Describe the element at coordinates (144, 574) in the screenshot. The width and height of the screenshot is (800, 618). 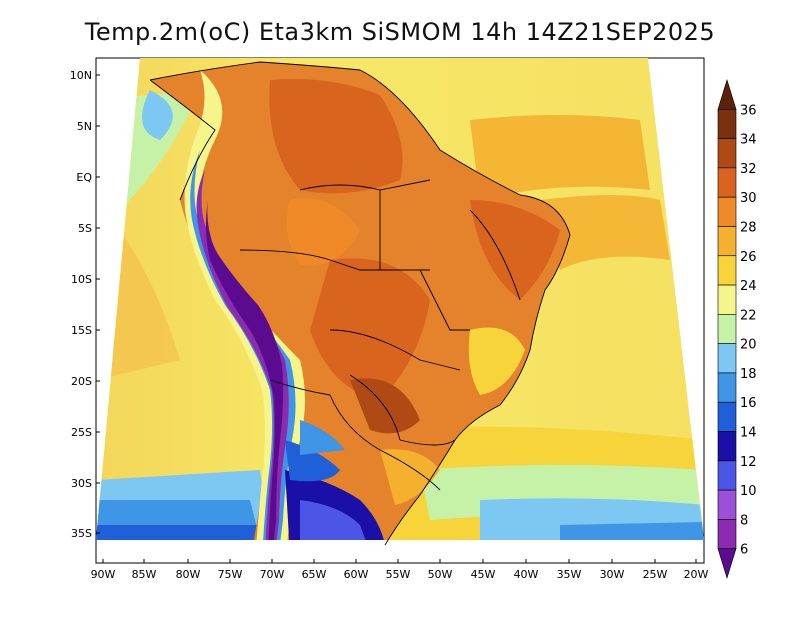
I see `lon-label: 85W` at that location.